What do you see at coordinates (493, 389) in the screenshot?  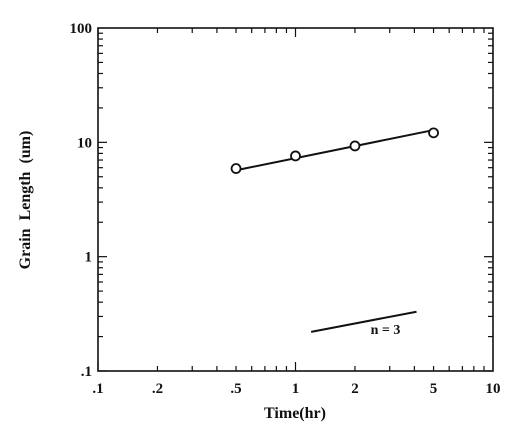 I see `x-tick-label: 10` at bounding box center [493, 389].